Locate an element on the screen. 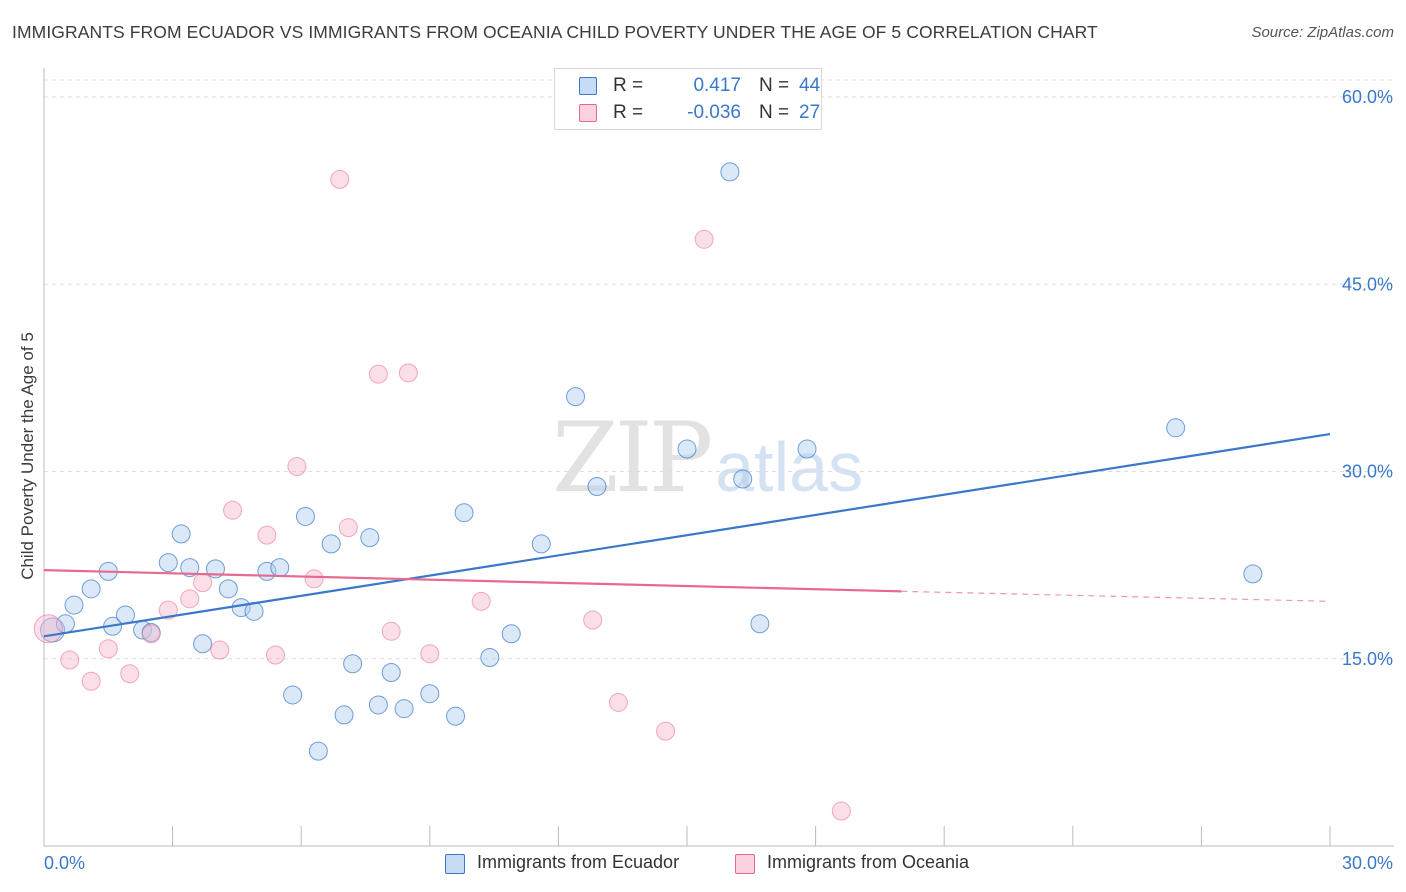  y-tick-label: 60.0% is located at coordinates (1367, 97).